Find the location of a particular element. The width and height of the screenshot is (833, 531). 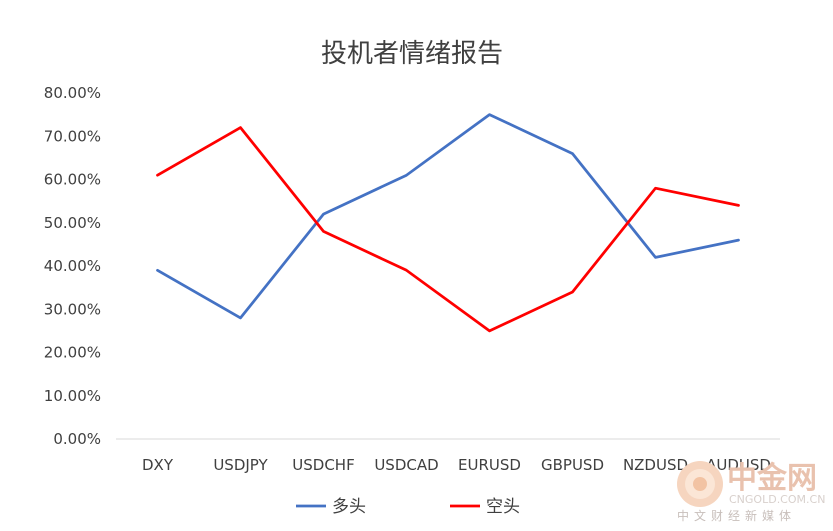

x-tick-label: EURUSD is located at coordinates (489, 465).